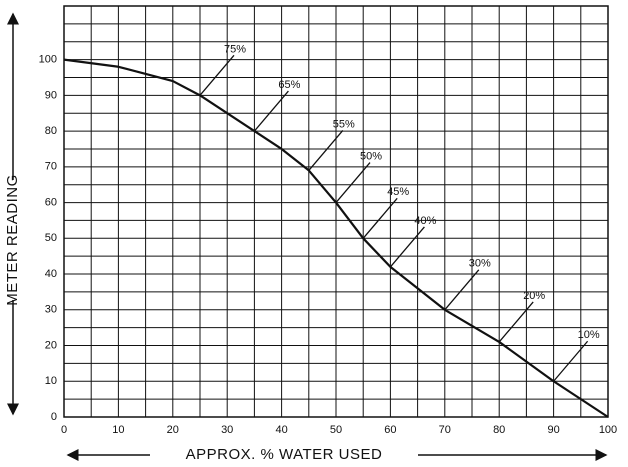  Describe the element at coordinates (173, 430) in the screenshot. I see `x-tick-label: 20` at that location.